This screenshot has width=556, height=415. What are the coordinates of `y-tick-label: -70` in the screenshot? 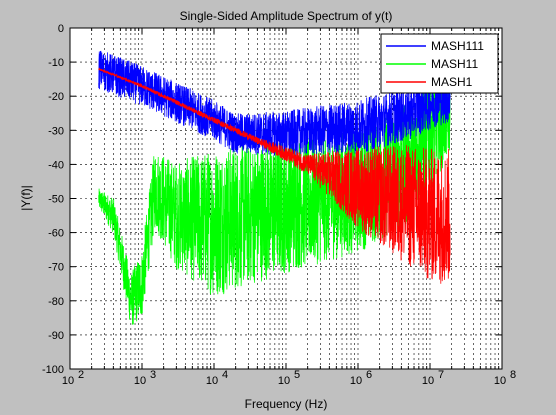 It's located at (56, 268).